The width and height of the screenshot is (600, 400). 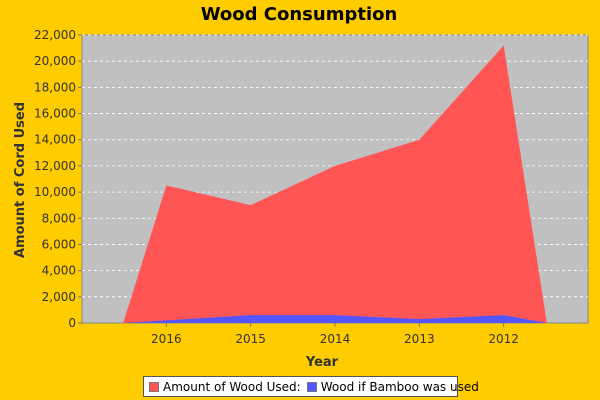 What do you see at coordinates (59, 297) in the screenshot?
I see `y-tick-label: 2,000` at bounding box center [59, 297].